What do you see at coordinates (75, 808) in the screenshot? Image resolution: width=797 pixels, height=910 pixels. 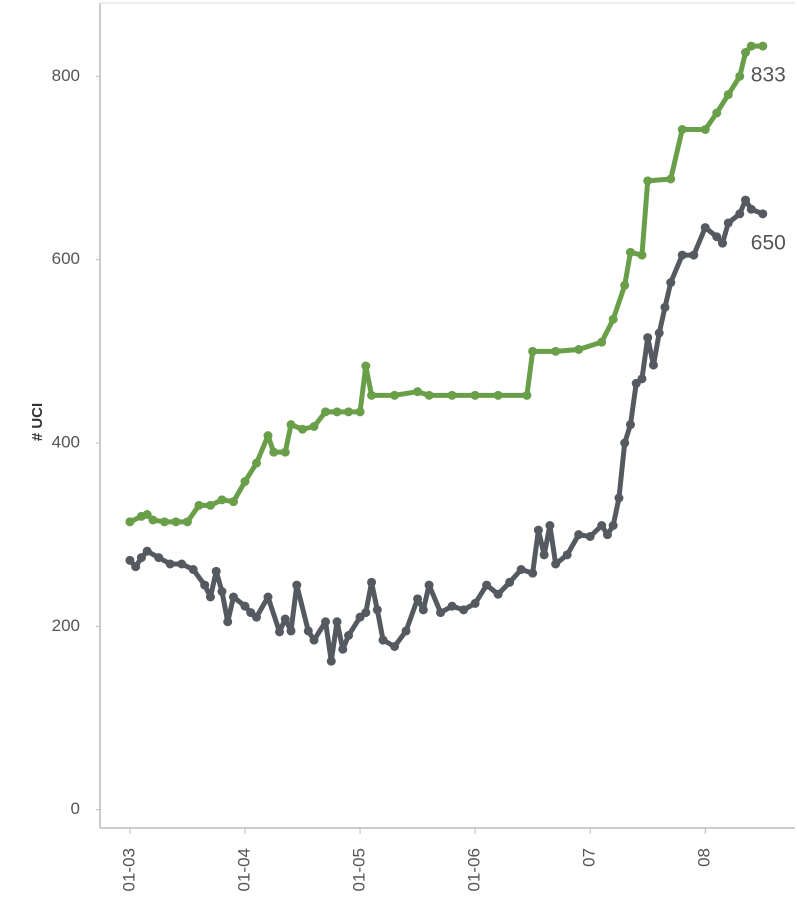 I see `y-tick-label: 0` at bounding box center [75, 808].